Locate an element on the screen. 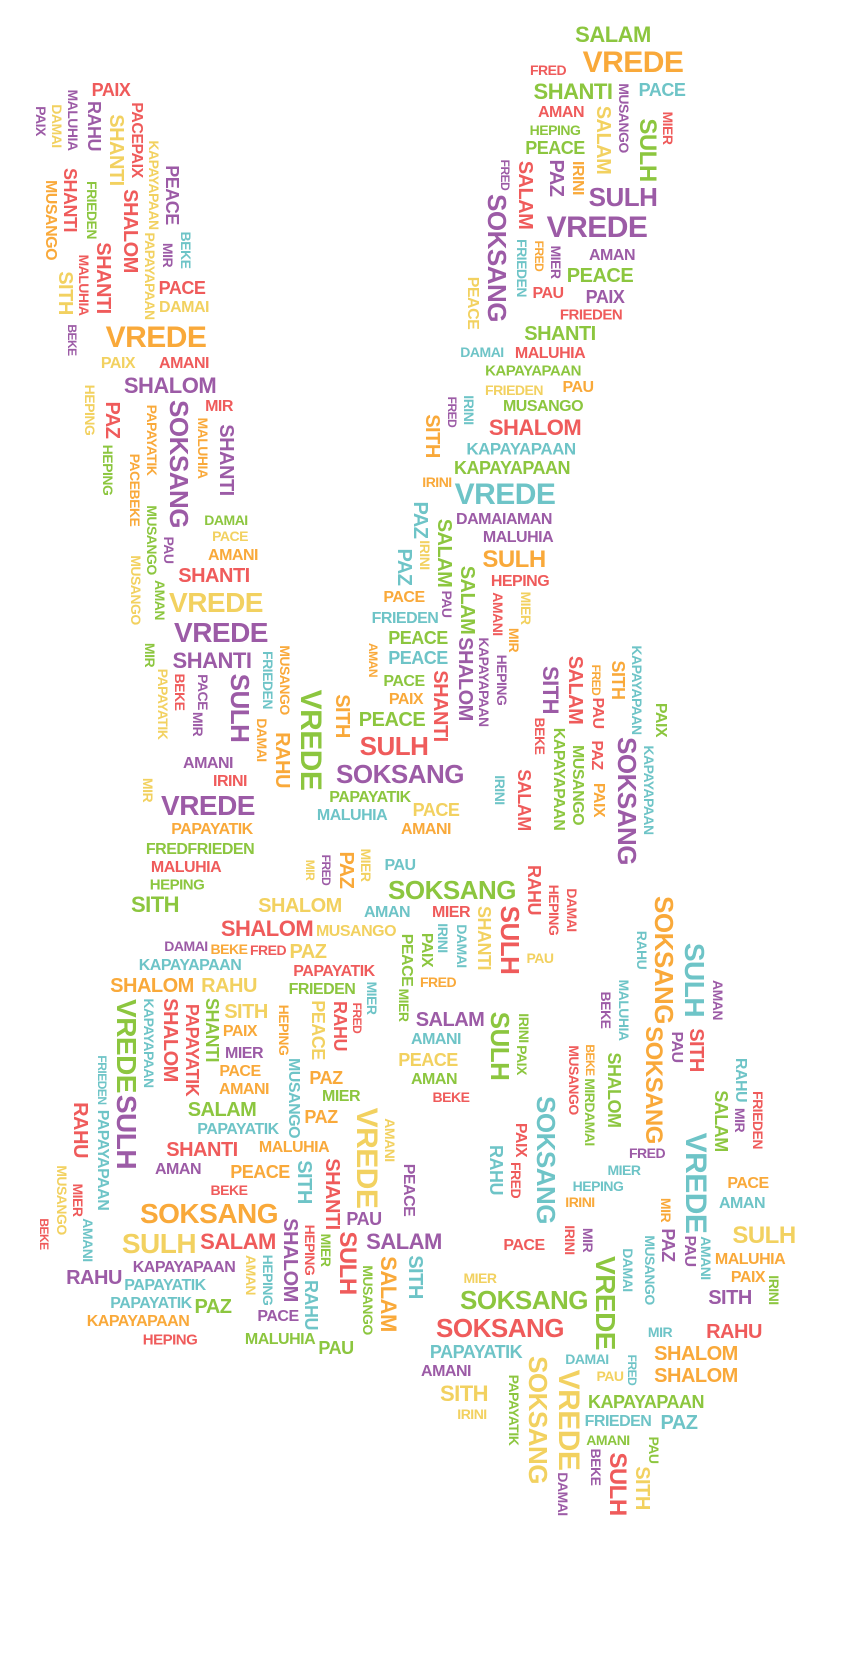 Image resolution: width=861 pixels, height=1654 pixels. word: PAPAYAPAAN is located at coordinates (150, 276).